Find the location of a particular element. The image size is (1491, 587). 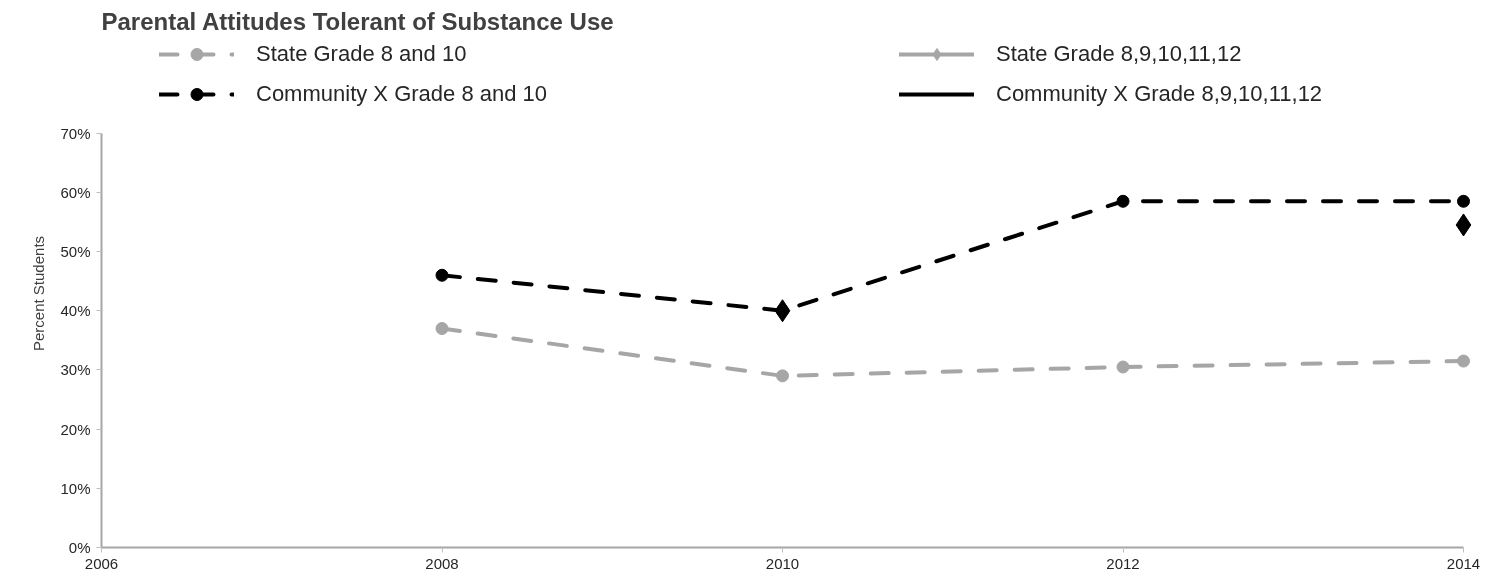

y-tick-label: 60% is located at coordinates (75, 192).